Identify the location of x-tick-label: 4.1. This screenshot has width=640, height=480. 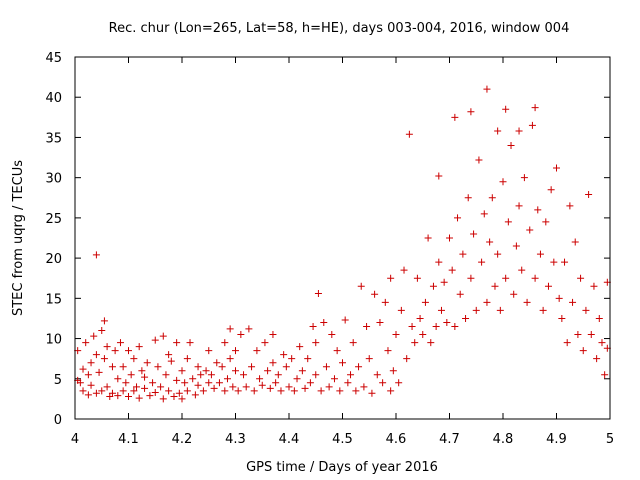
(128, 439).